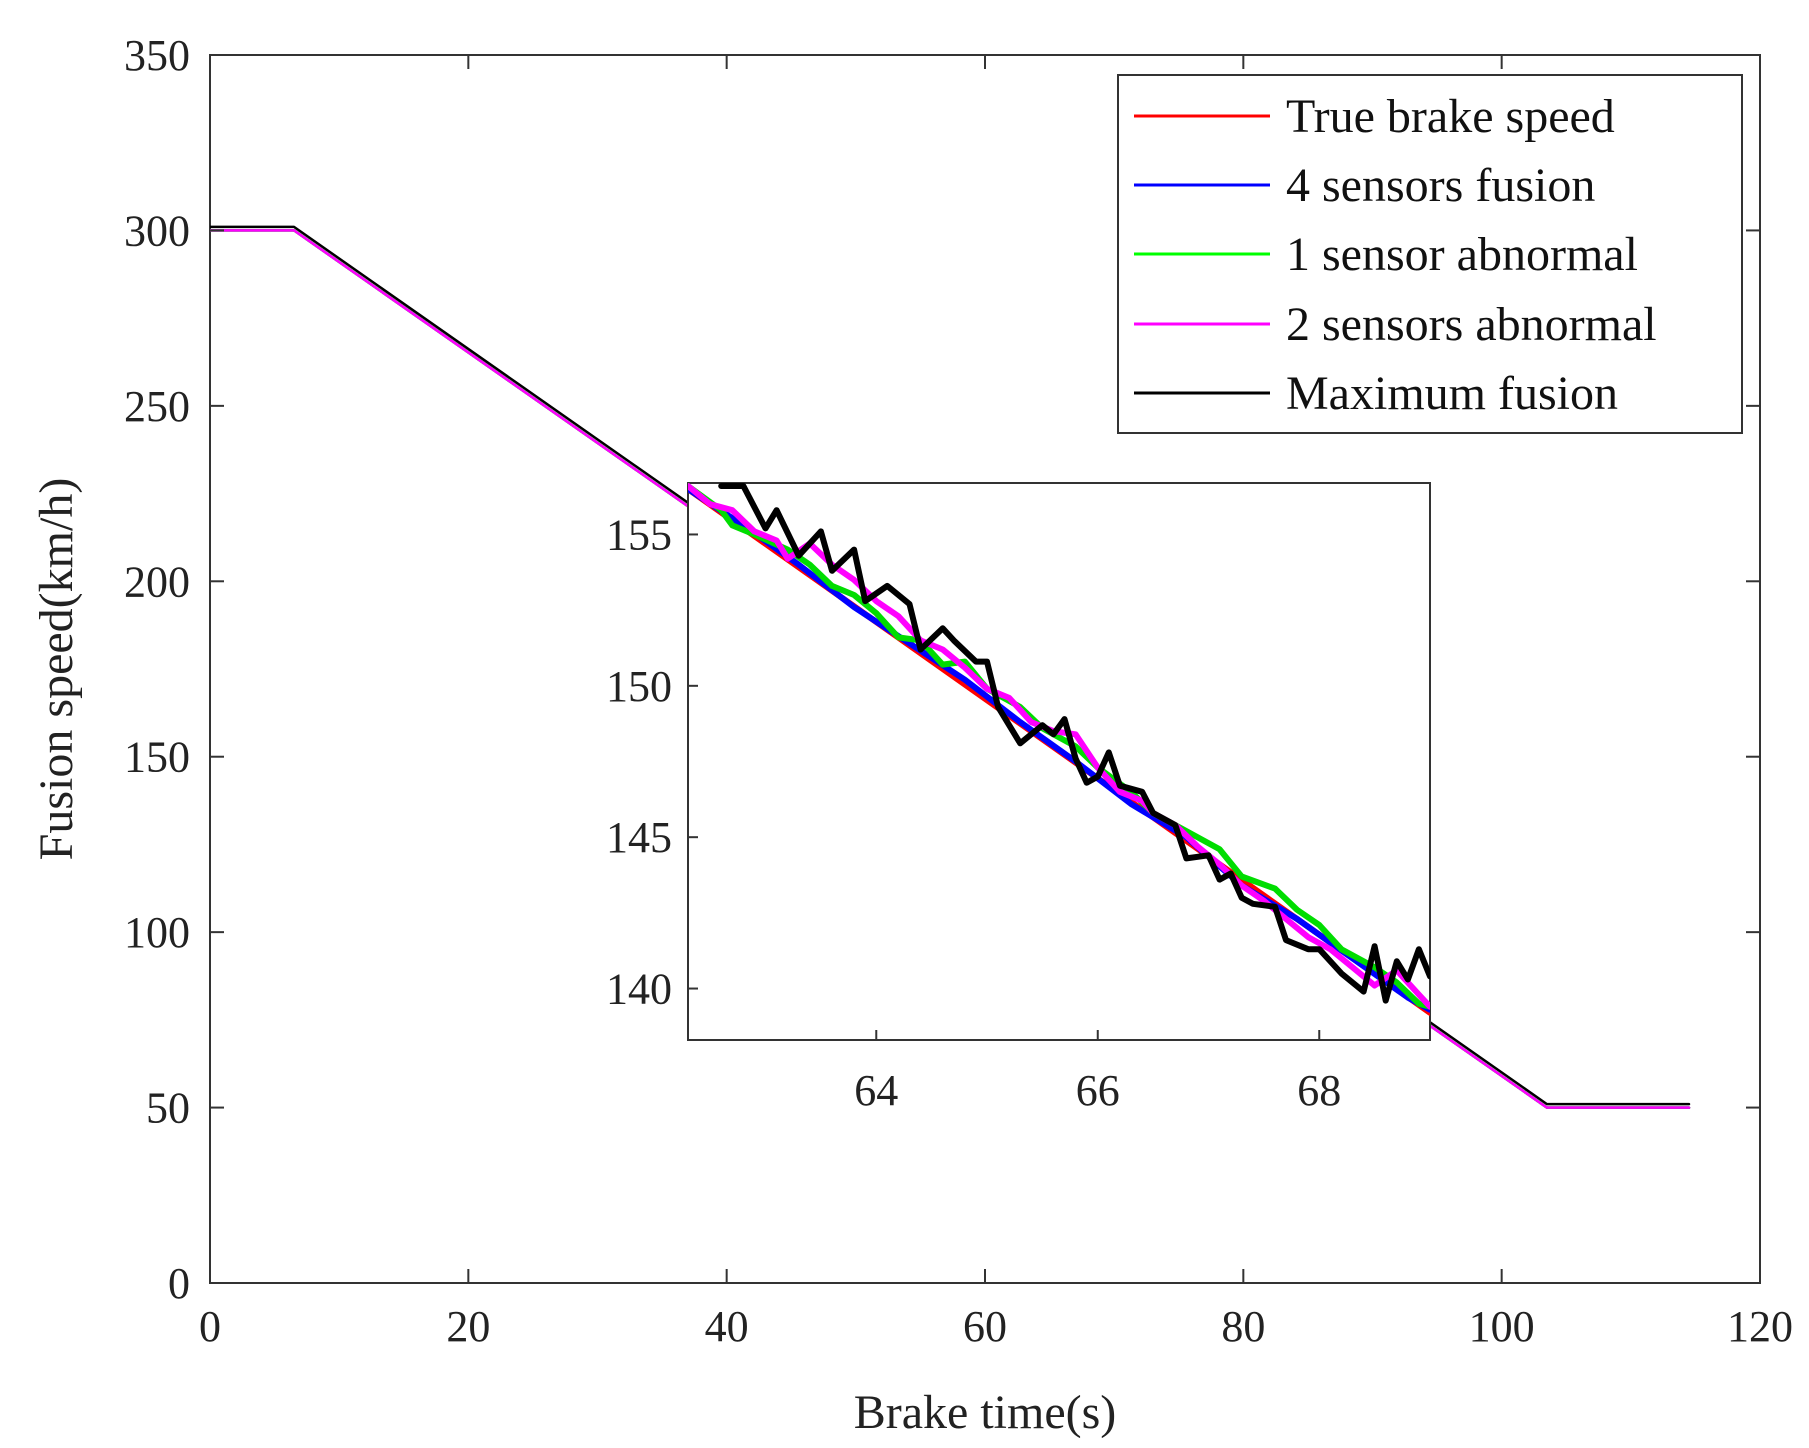 The width and height of the screenshot is (1809, 1448). What do you see at coordinates (179, 1283) in the screenshot?
I see `main-y-tick-label: 0` at bounding box center [179, 1283].